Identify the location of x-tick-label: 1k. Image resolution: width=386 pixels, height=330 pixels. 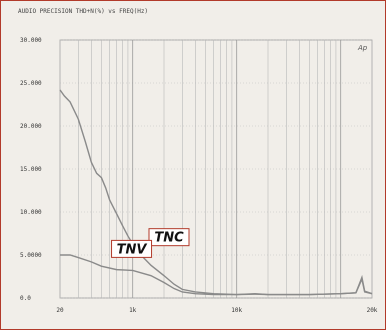
(133, 310).